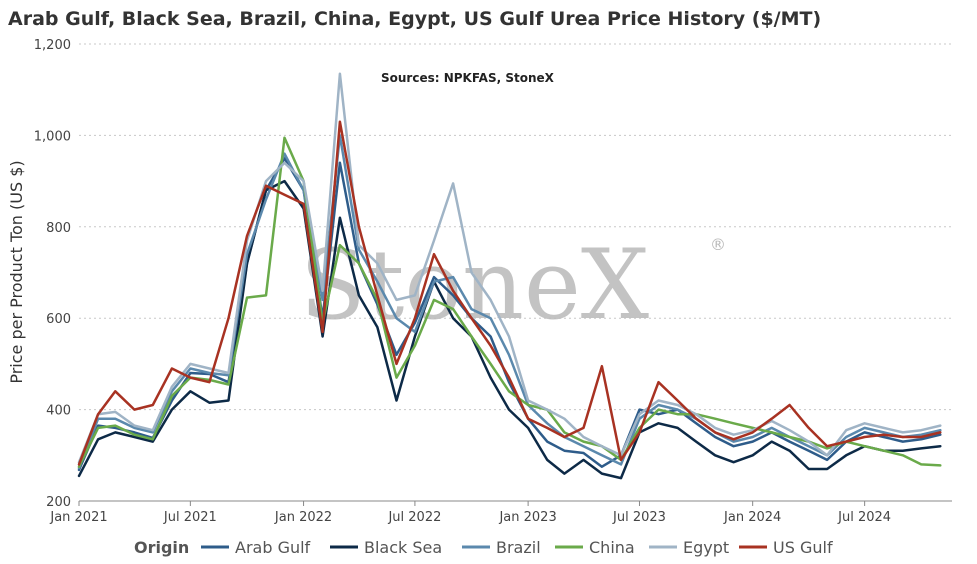 Image resolution: width=977 pixels, height=564 pixels. I want to click on legend-label-china: China, so click(612, 547).